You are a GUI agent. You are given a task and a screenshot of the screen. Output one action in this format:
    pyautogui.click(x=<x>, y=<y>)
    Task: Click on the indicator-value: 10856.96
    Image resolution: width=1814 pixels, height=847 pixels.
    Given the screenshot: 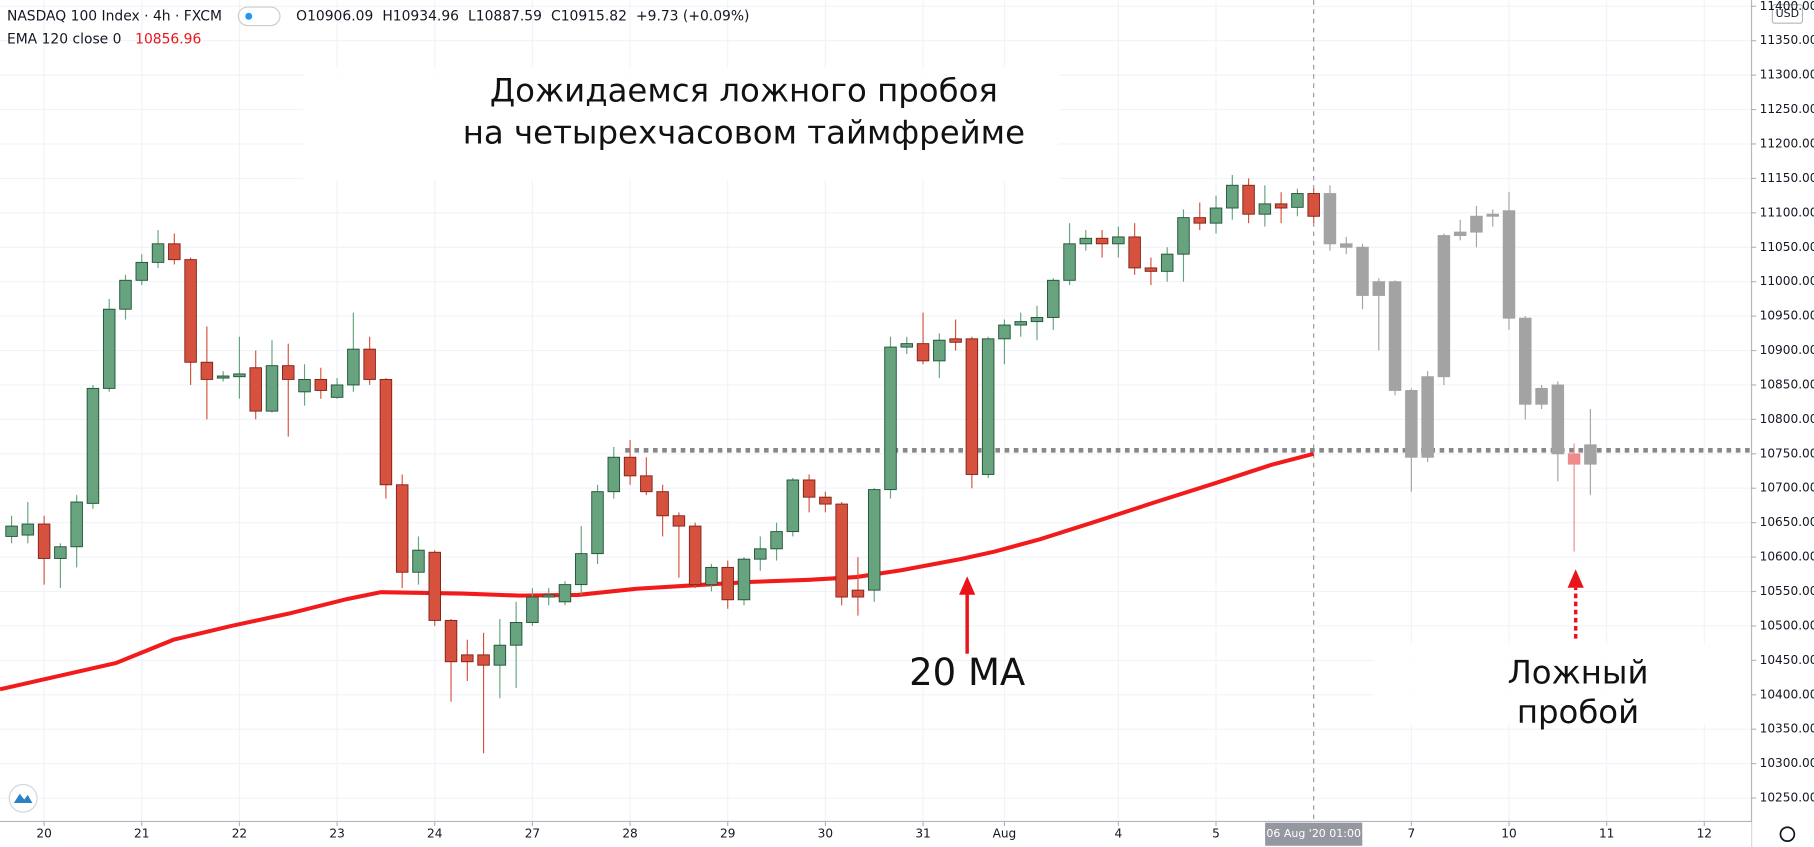 What is the action you would take?
    pyautogui.click(x=168, y=39)
    